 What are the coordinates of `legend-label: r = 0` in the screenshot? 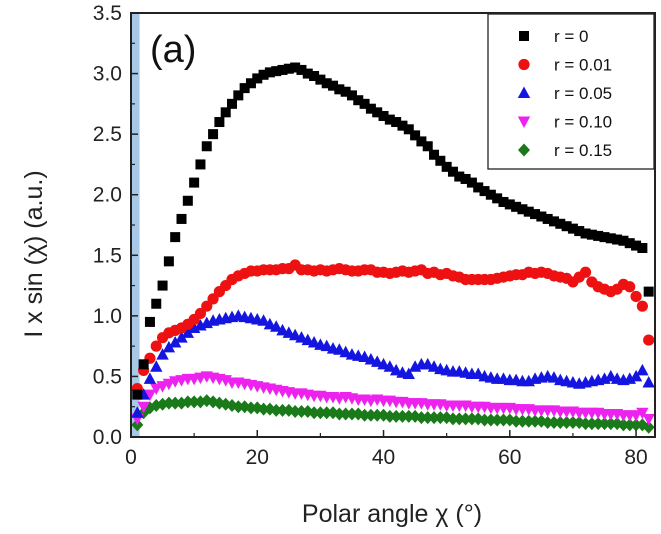 It's located at (571, 36).